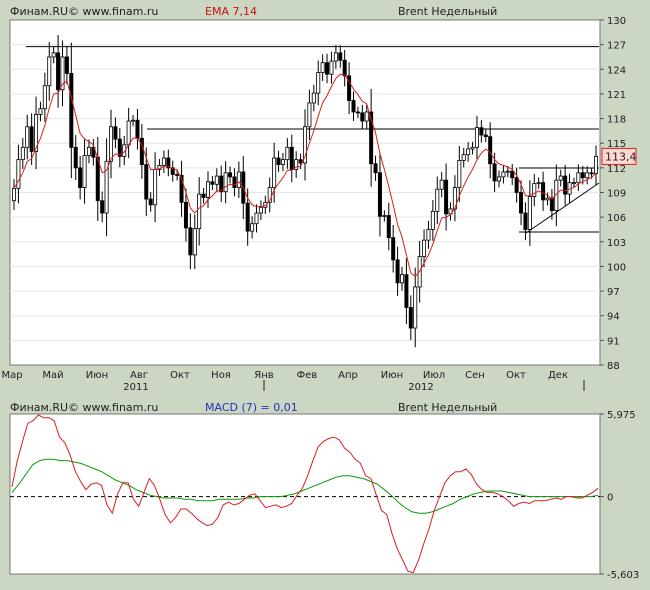 The width and height of the screenshot is (650, 590). I want to click on y-tick-label: 115, so click(616, 144).